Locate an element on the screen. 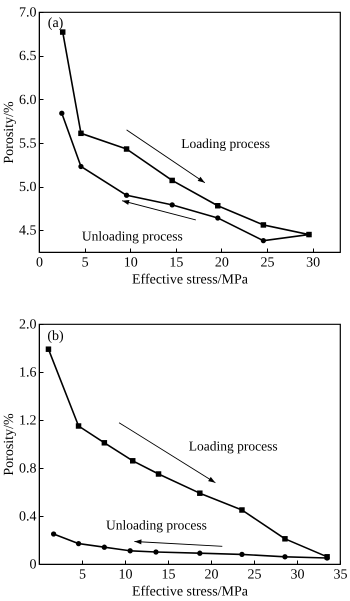  y-tick-label: 5.5 is located at coordinates (27, 144).